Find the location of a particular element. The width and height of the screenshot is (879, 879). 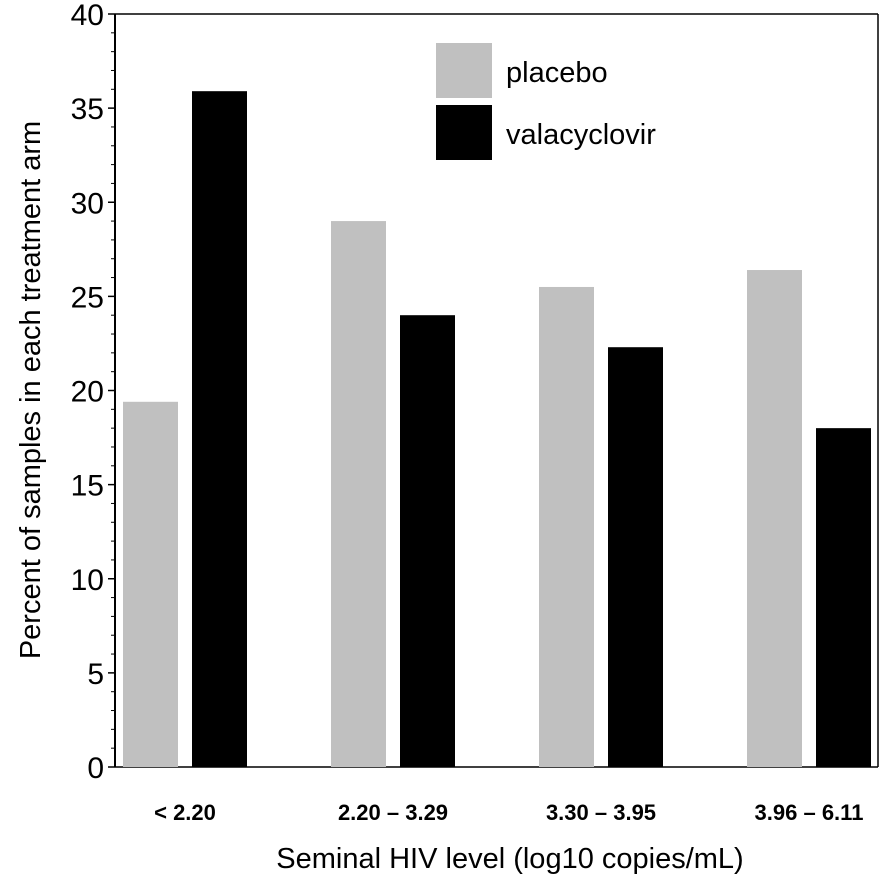

y-tick-label: 10 is located at coordinates (87, 580).